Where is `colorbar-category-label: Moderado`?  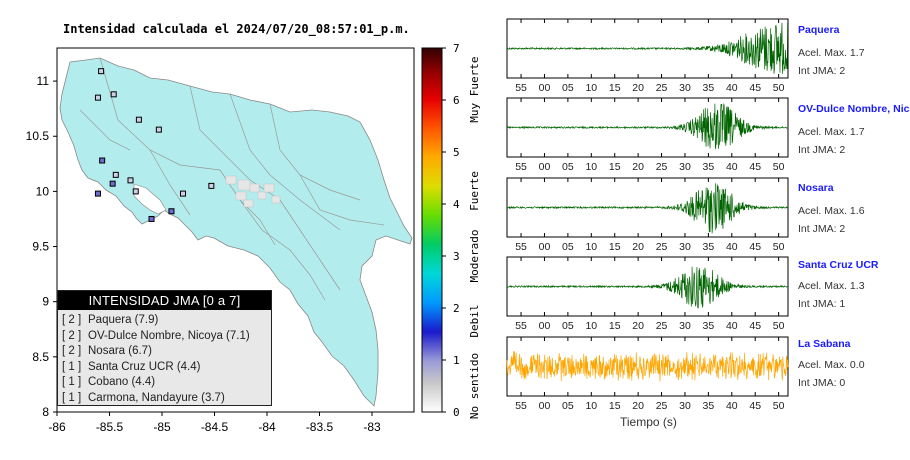
colorbar-category-label: Moderado is located at coordinates (474, 256).